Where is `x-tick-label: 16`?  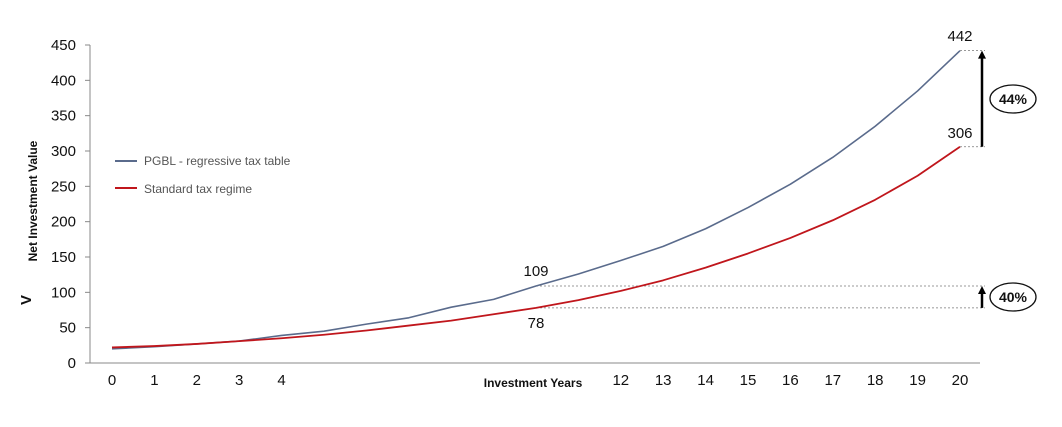
x-tick-label: 16 is located at coordinates (790, 380).